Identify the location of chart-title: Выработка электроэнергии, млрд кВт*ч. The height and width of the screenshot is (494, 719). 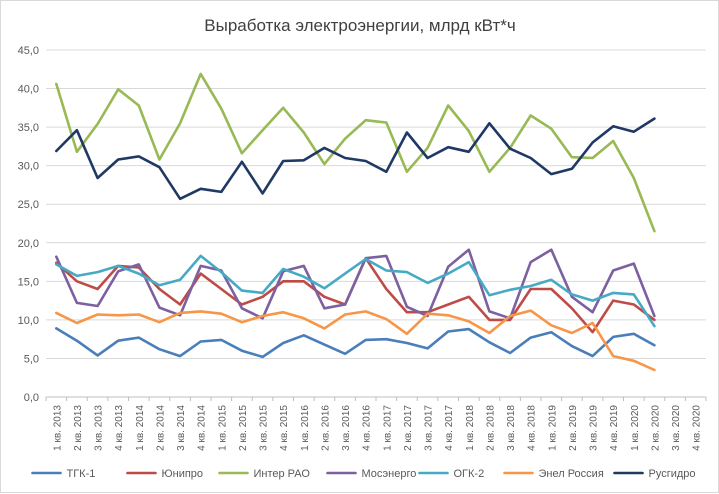
(359, 25).